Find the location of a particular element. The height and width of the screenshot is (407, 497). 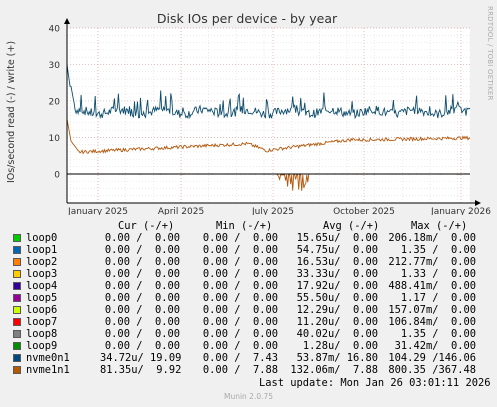

legend-name: nvme1n1 is located at coordinates (48, 370).